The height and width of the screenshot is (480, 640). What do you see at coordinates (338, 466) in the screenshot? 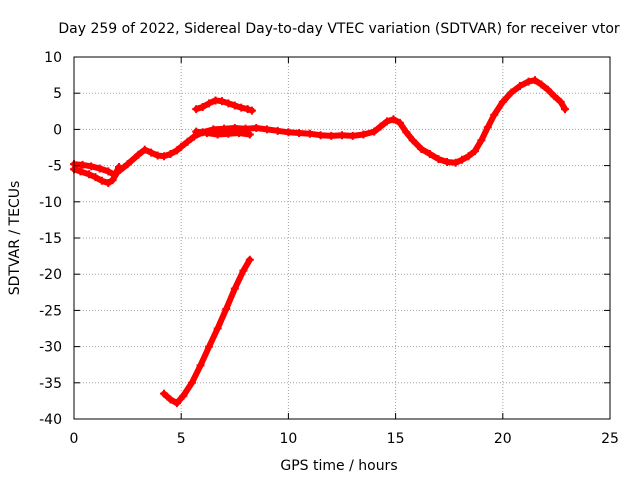
I see `x-axis-label: GPS time / hours` at bounding box center [338, 466].